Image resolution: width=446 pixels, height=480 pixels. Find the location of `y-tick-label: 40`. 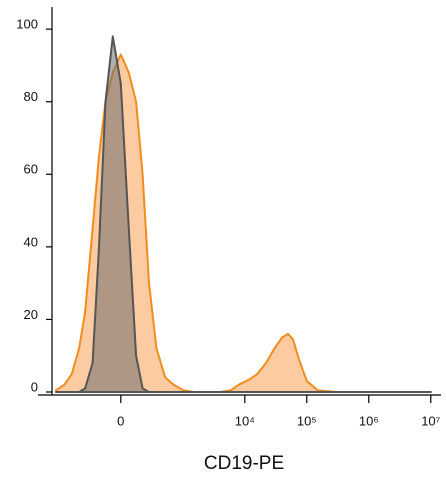

y-tick-label: 40 is located at coordinates (31, 241).